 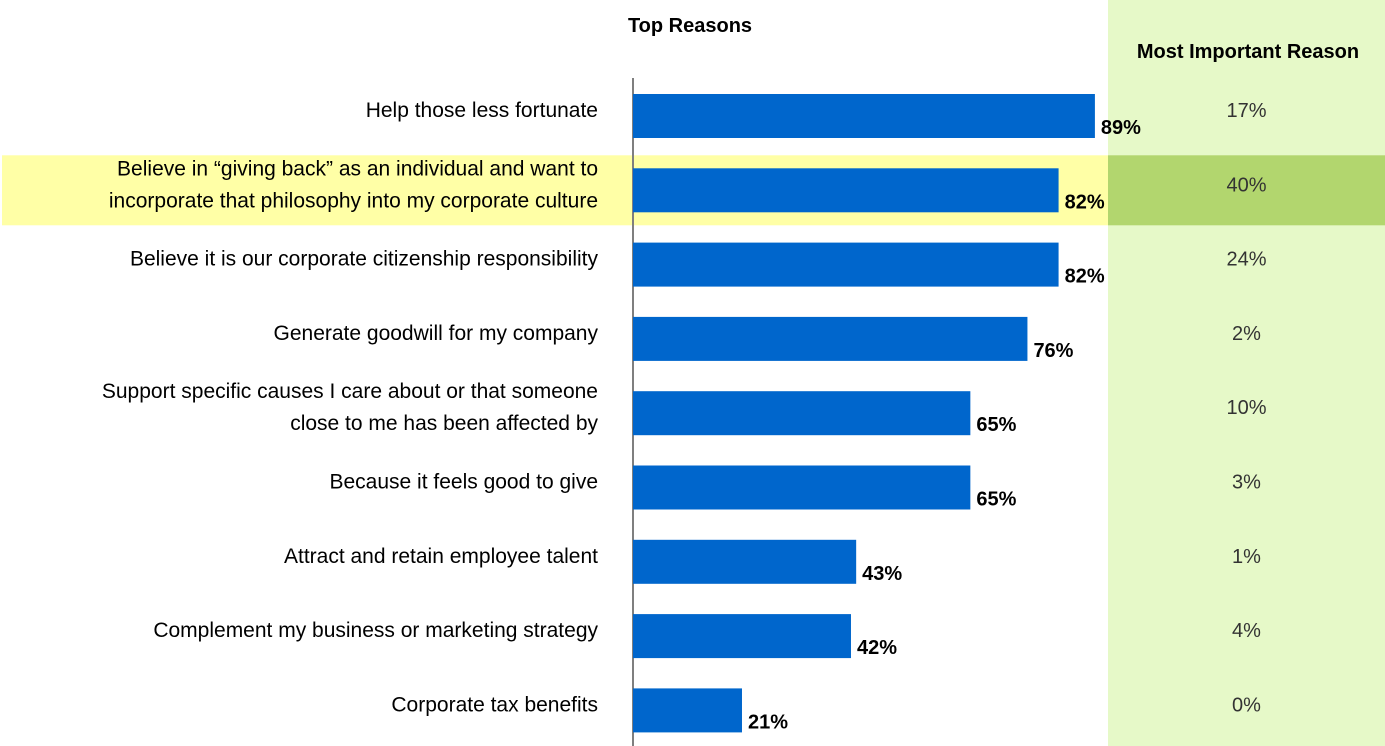 What do you see at coordinates (877, 648) in the screenshot?
I see `bar-value-label: 42%` at bounding box center [877, 648].